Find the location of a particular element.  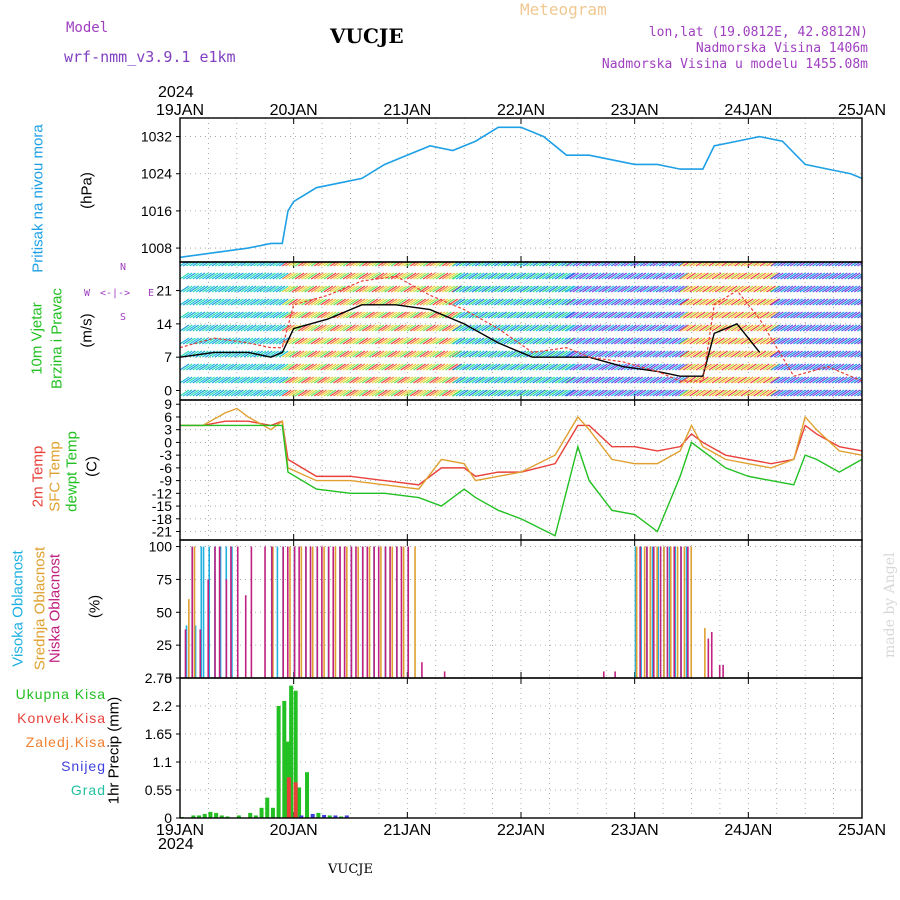

wind-mean-line is located at coordinates (470, 340).